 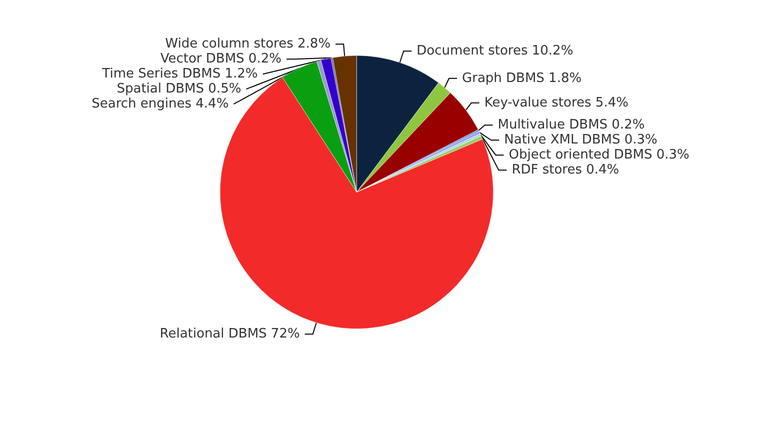 What do you see at coordinates (522, 78) in the screenshot?
I see `slice-label: Graph DBMS 1.8%` at bounding box center [522, 78].